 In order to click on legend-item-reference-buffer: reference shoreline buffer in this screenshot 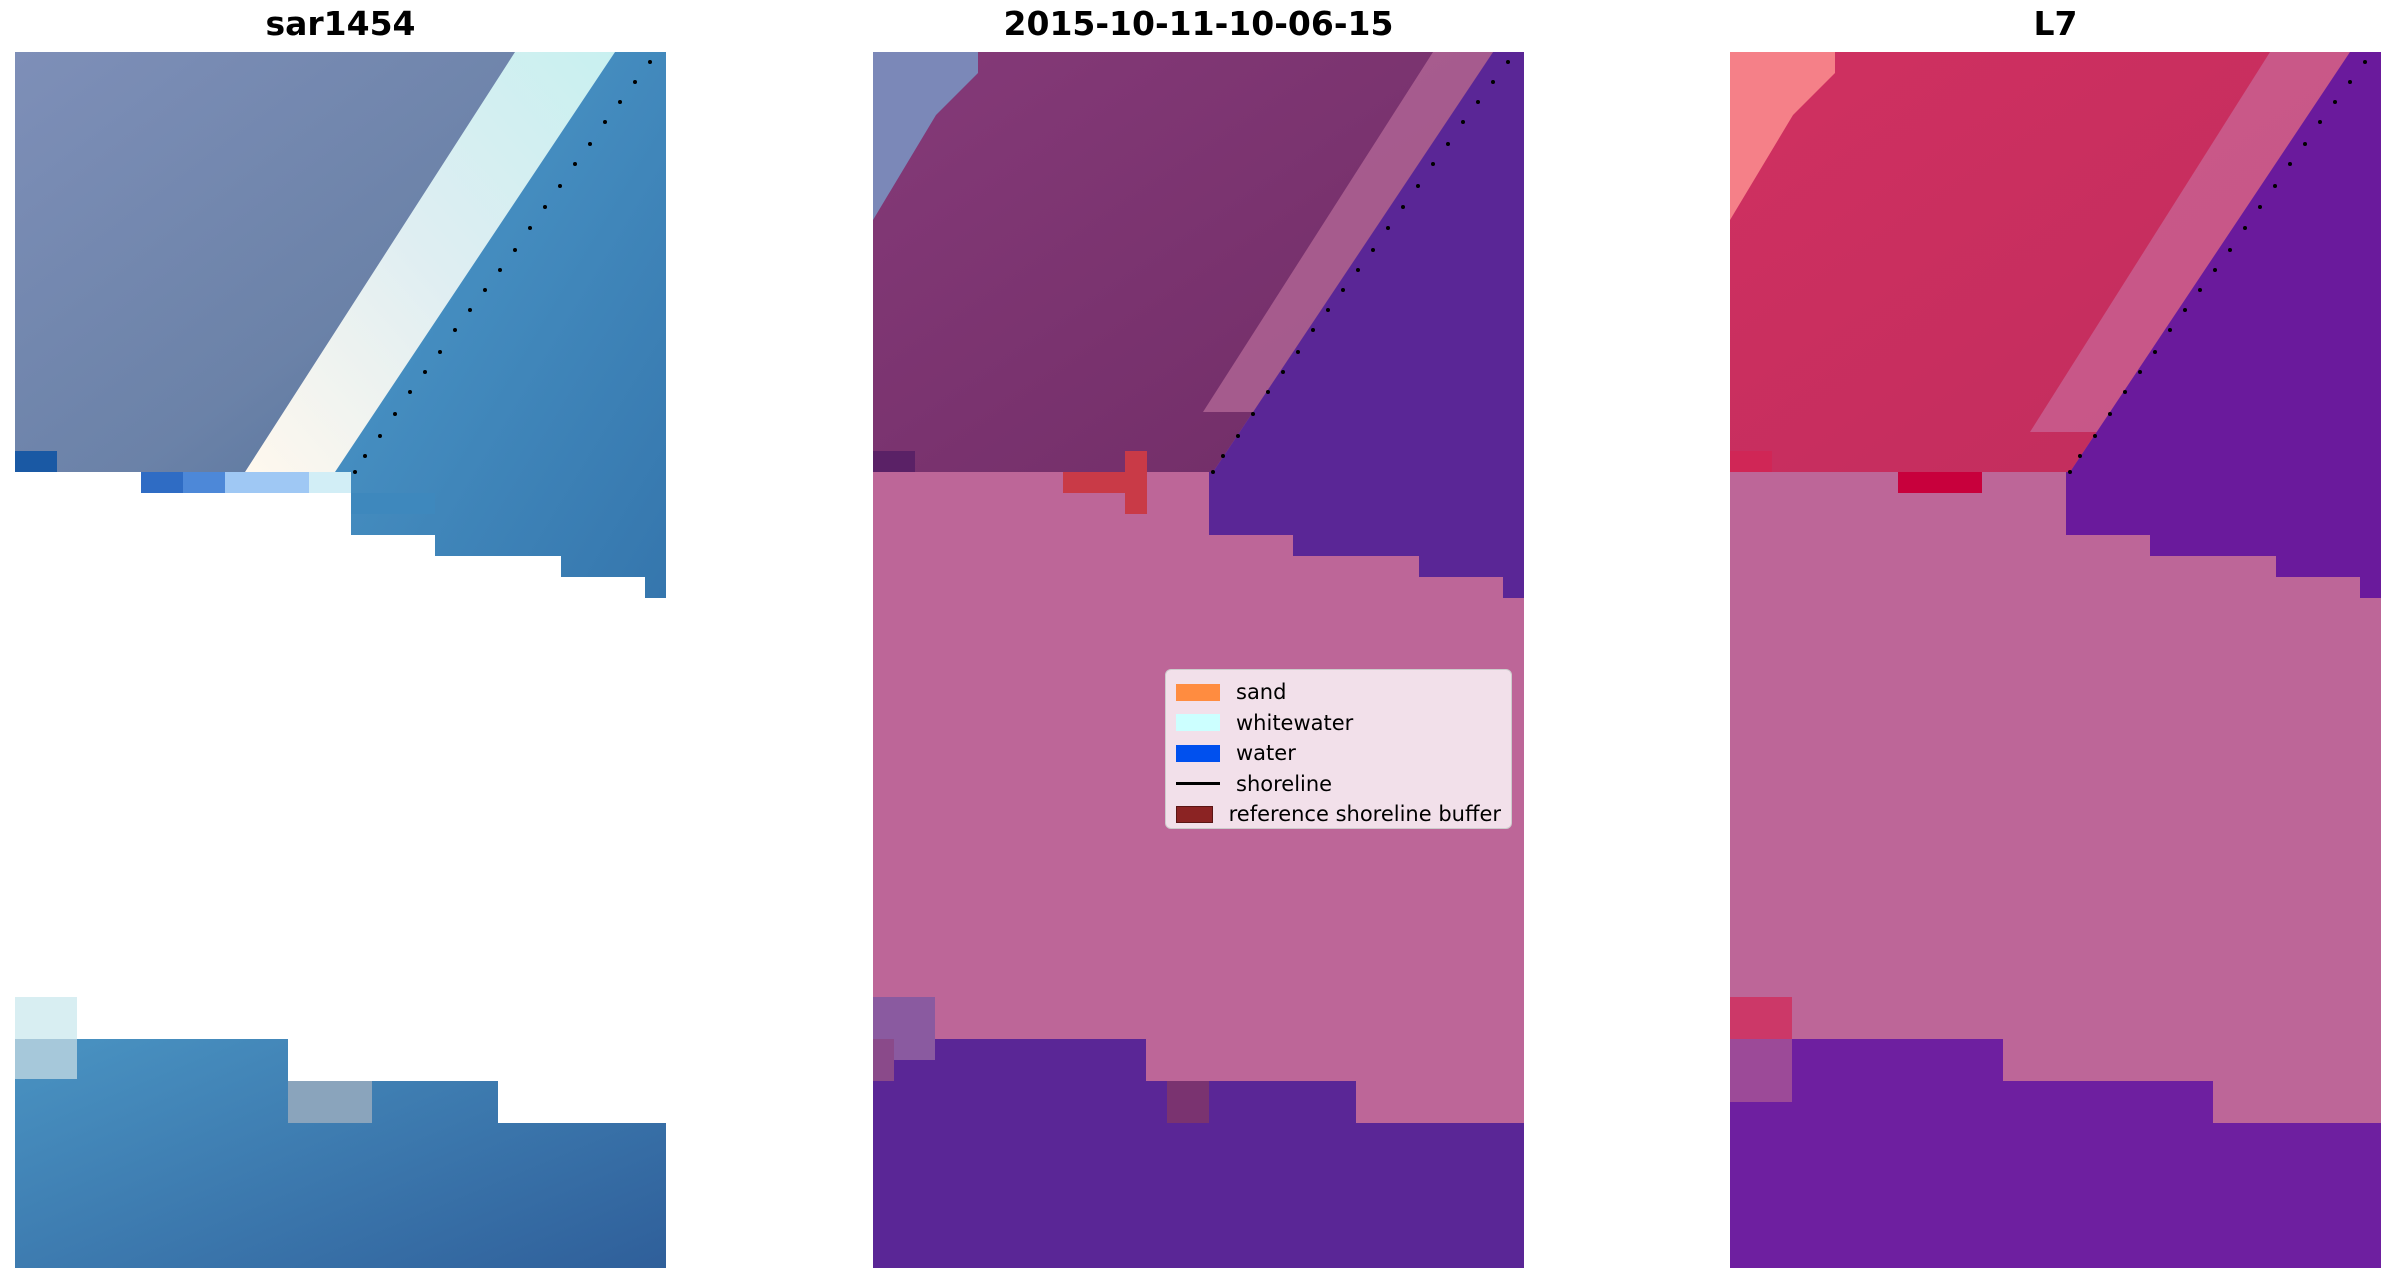, I will do `click(1338, 814)`.